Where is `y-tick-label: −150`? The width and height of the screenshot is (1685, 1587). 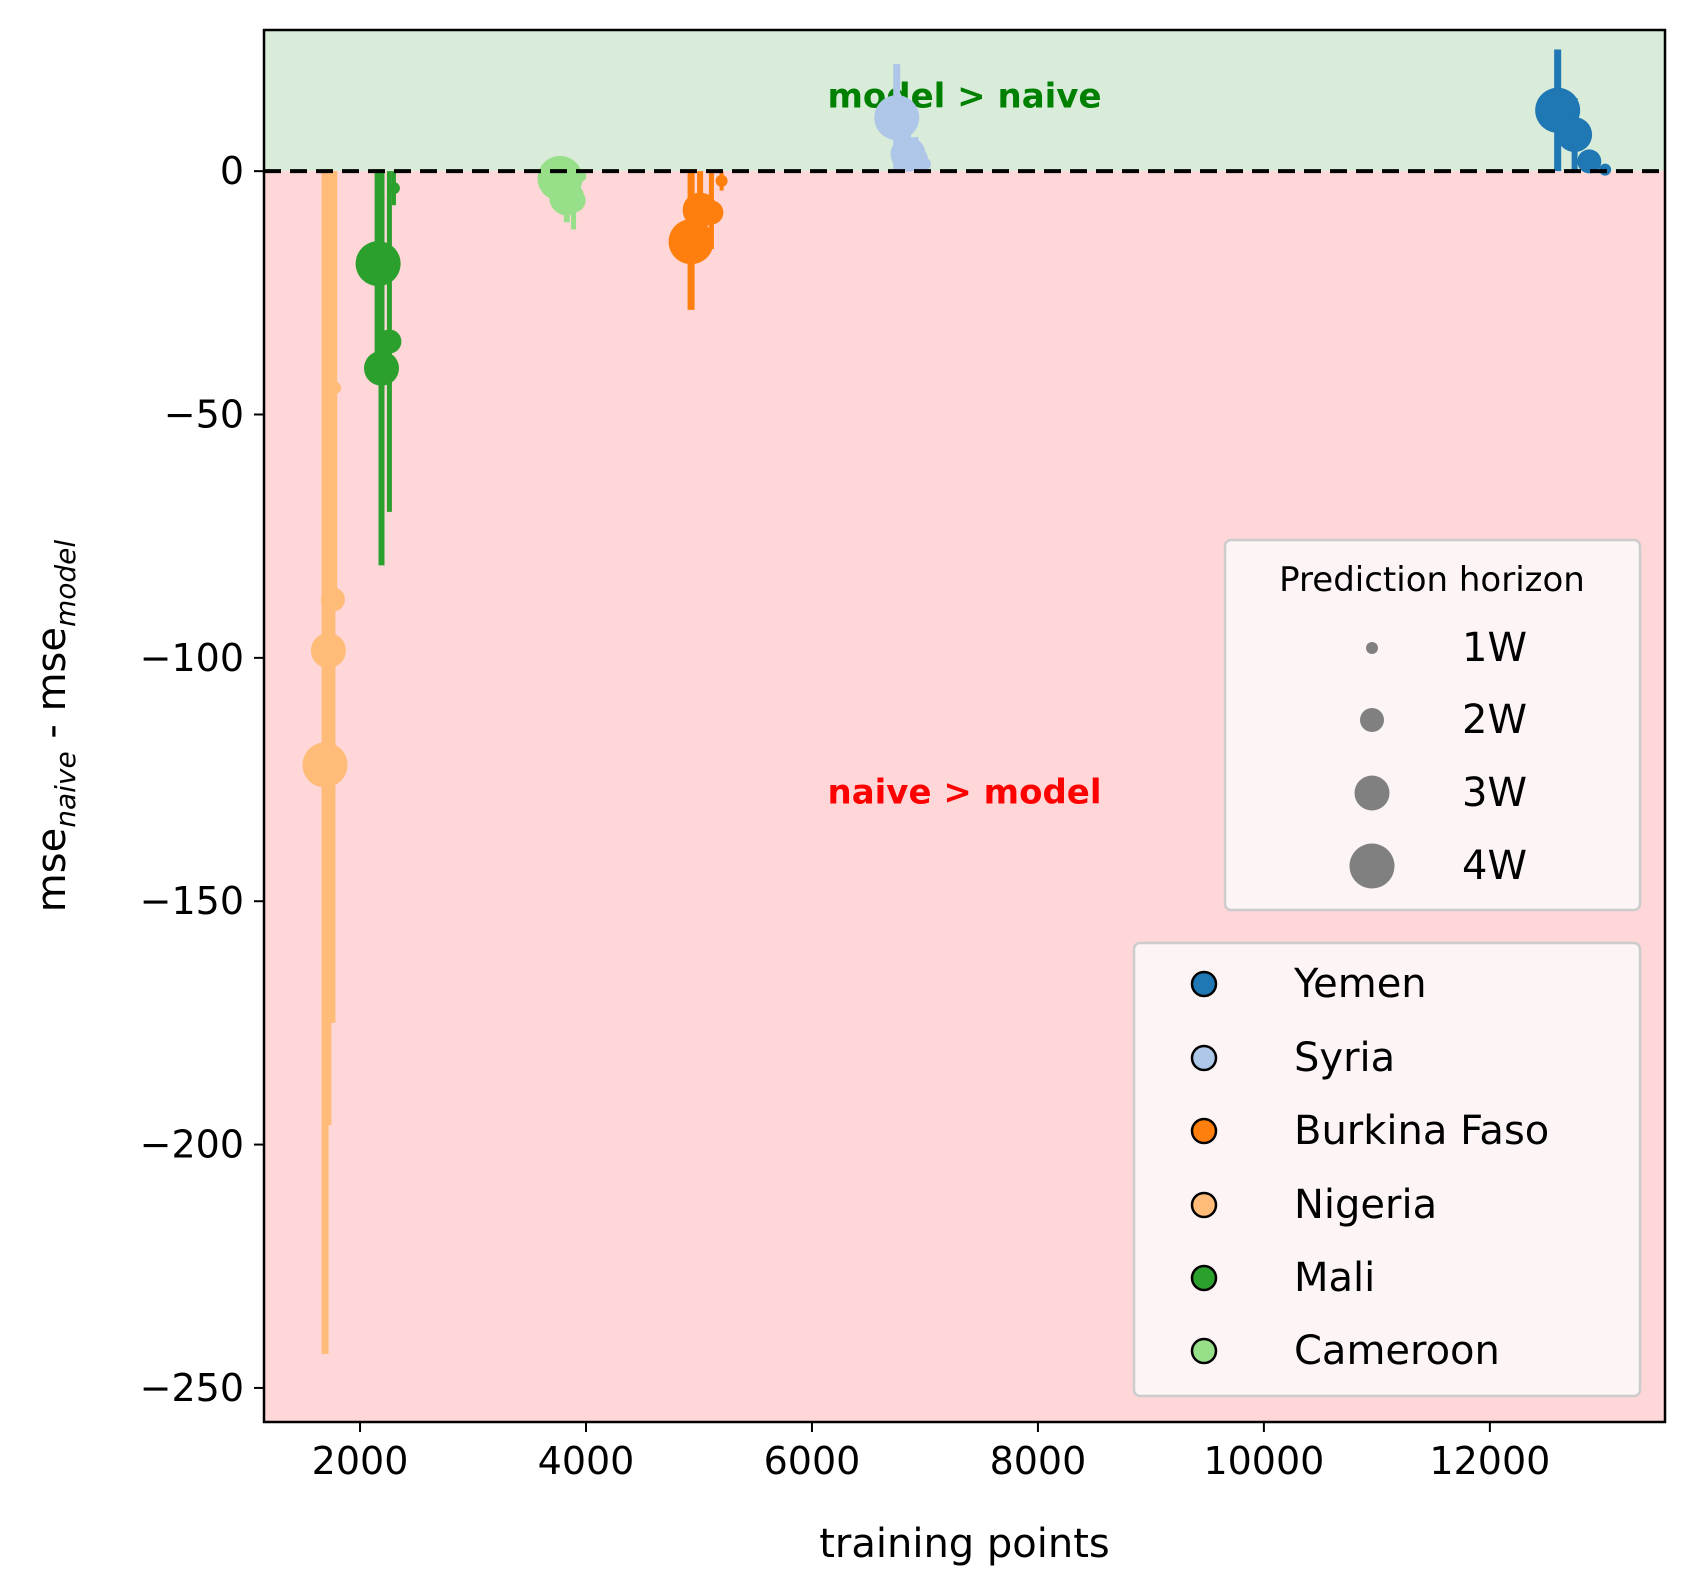 y-tick-label: −150 is located at coordinates (192, 901).